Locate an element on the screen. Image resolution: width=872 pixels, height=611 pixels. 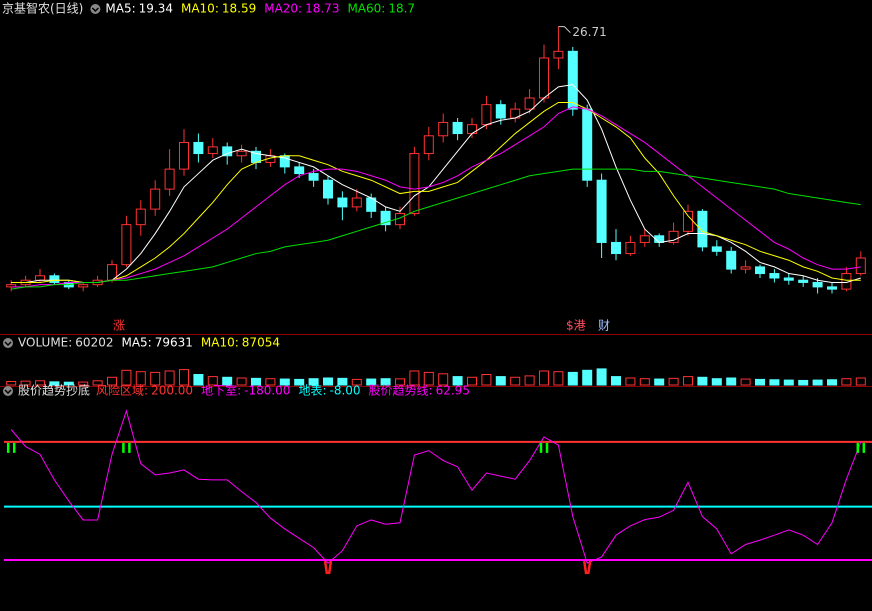
header-text: MA10: is located at coordinates (200, 9).